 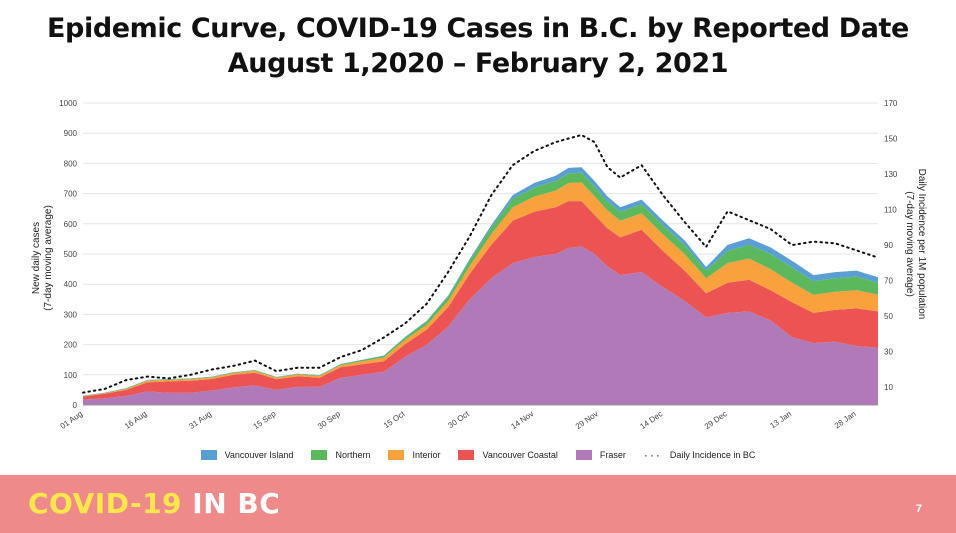 I want to click on y-tick-label: 800, so click(x=71, y=163).